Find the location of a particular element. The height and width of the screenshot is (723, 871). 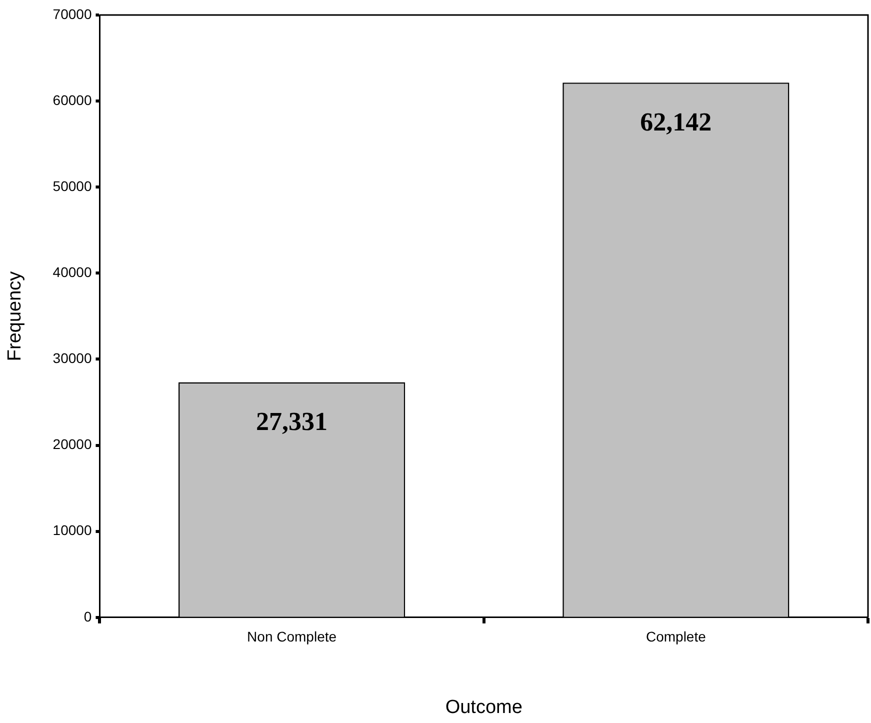

y-tick-label: 0 is located at coordinates (88, 616).